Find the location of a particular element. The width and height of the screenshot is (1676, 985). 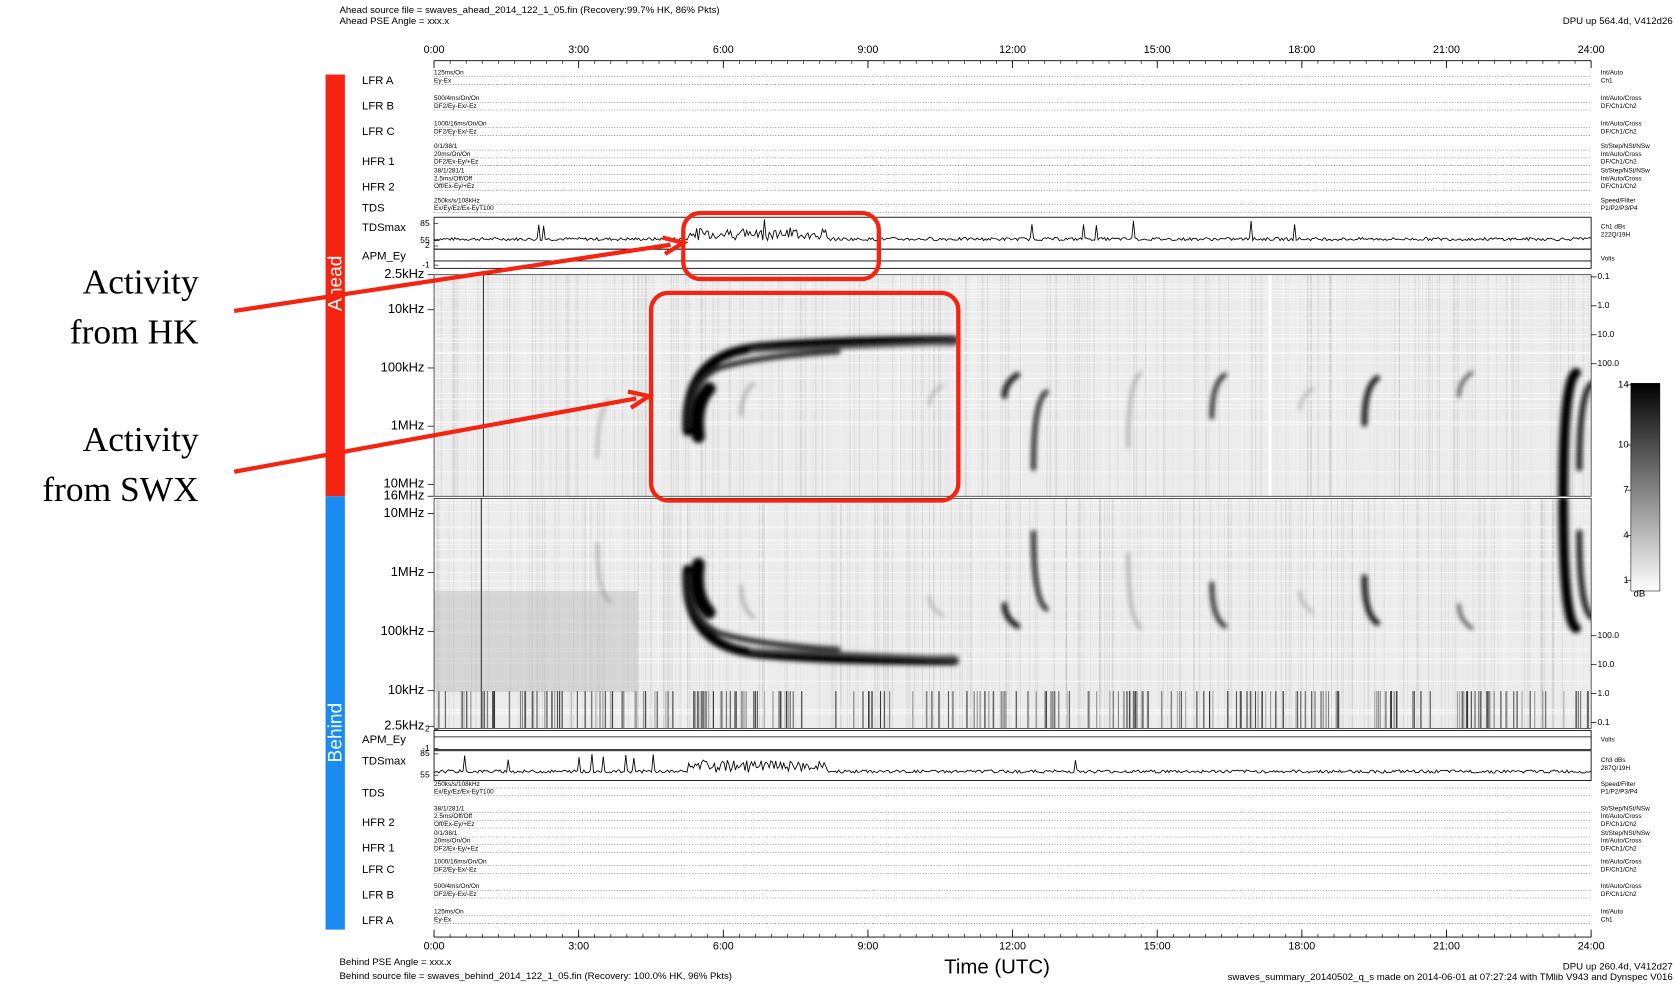

annotation: from HK is located at coordinates (134, 332).